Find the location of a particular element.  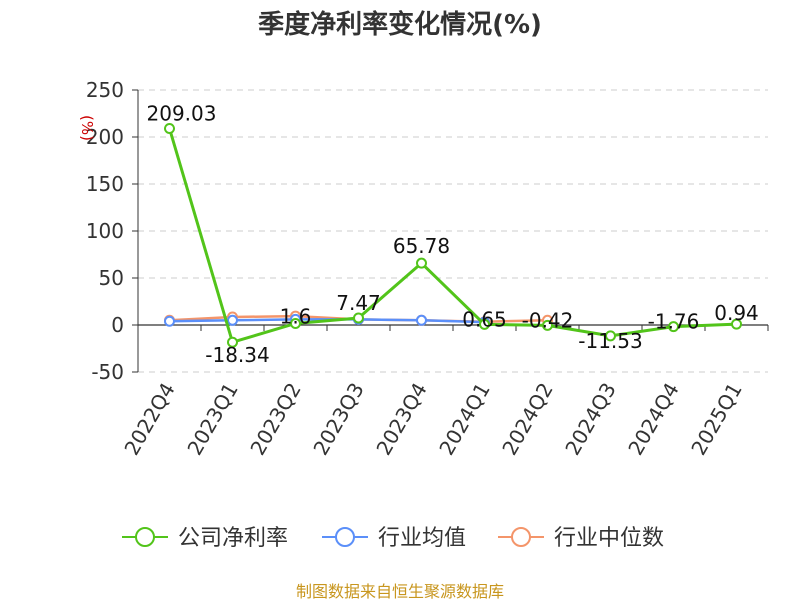

y-tick-label: 200 is located at coordinates (105, 137).